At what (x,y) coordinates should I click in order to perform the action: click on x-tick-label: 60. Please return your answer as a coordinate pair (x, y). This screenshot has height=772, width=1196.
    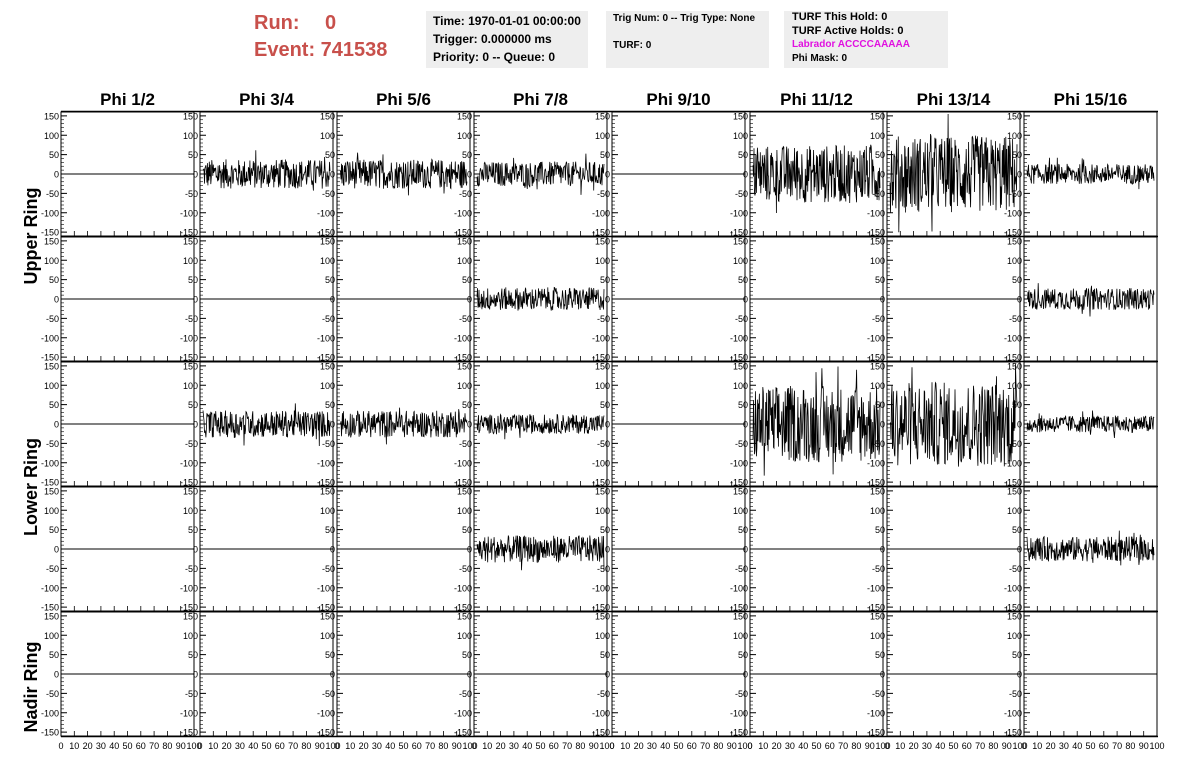
    Looking at the image, I should click on (417, 746).